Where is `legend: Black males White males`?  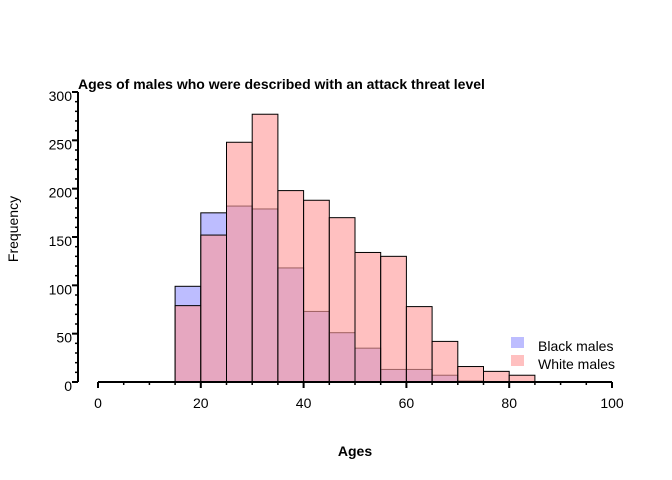 legend: Black males White males is located at coordinates (563, 354).